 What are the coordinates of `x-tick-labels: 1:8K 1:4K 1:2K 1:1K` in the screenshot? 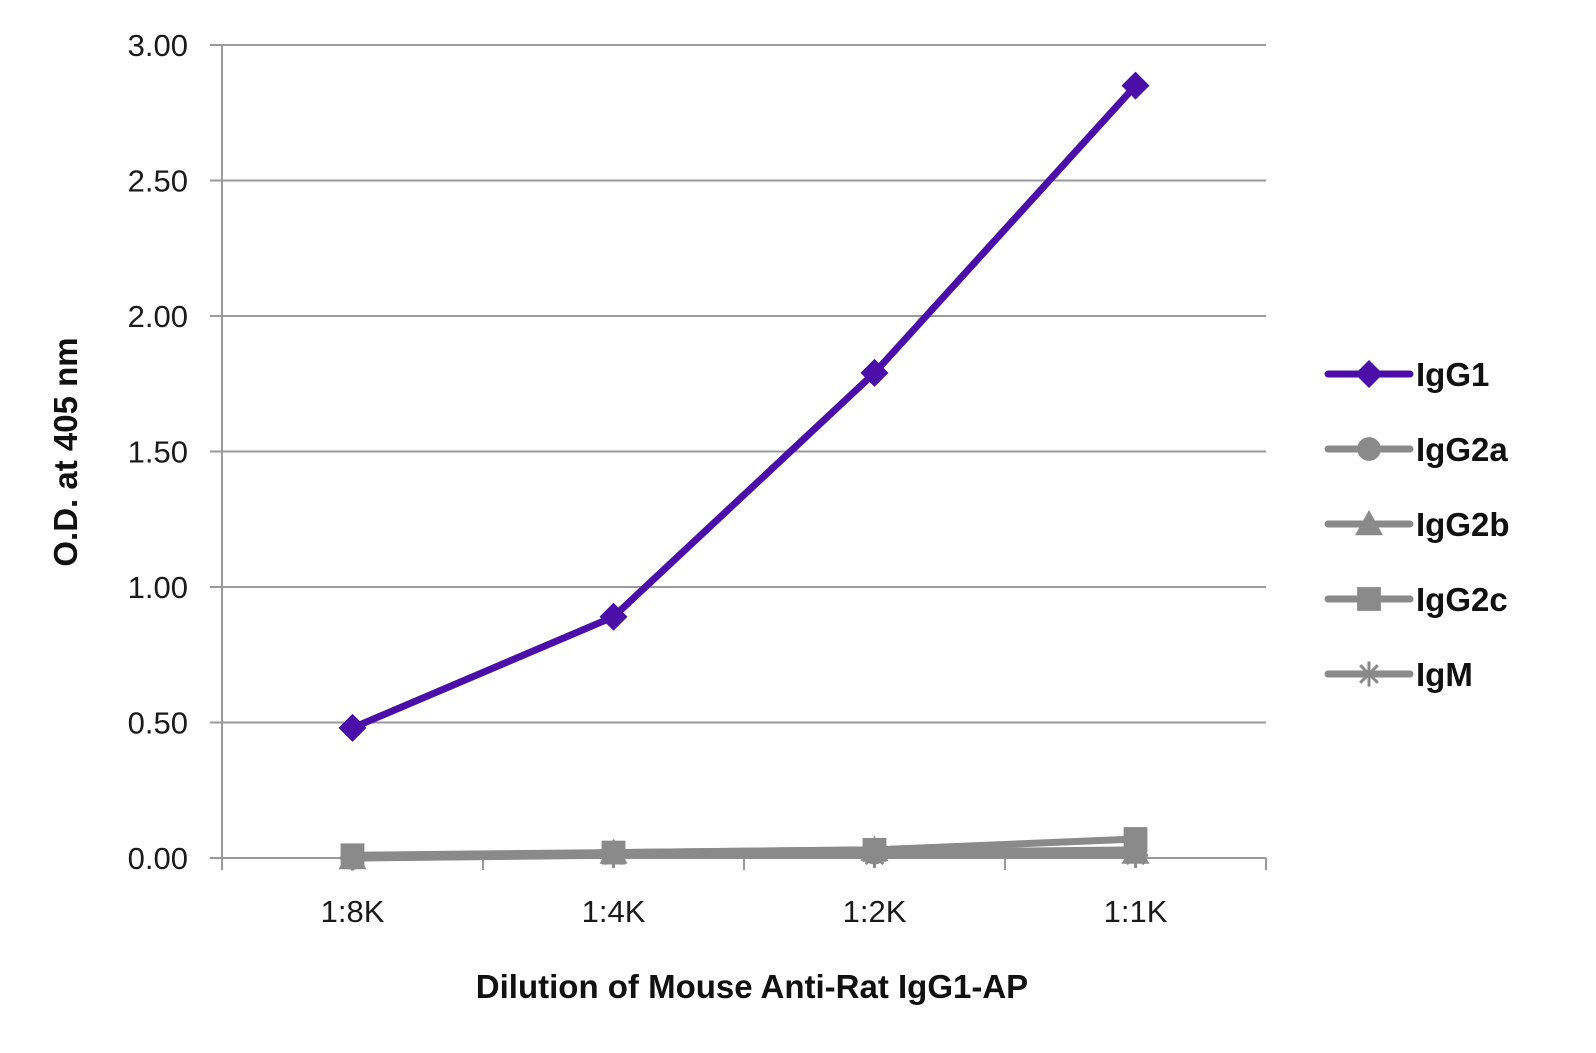 It's located at (744, 911).